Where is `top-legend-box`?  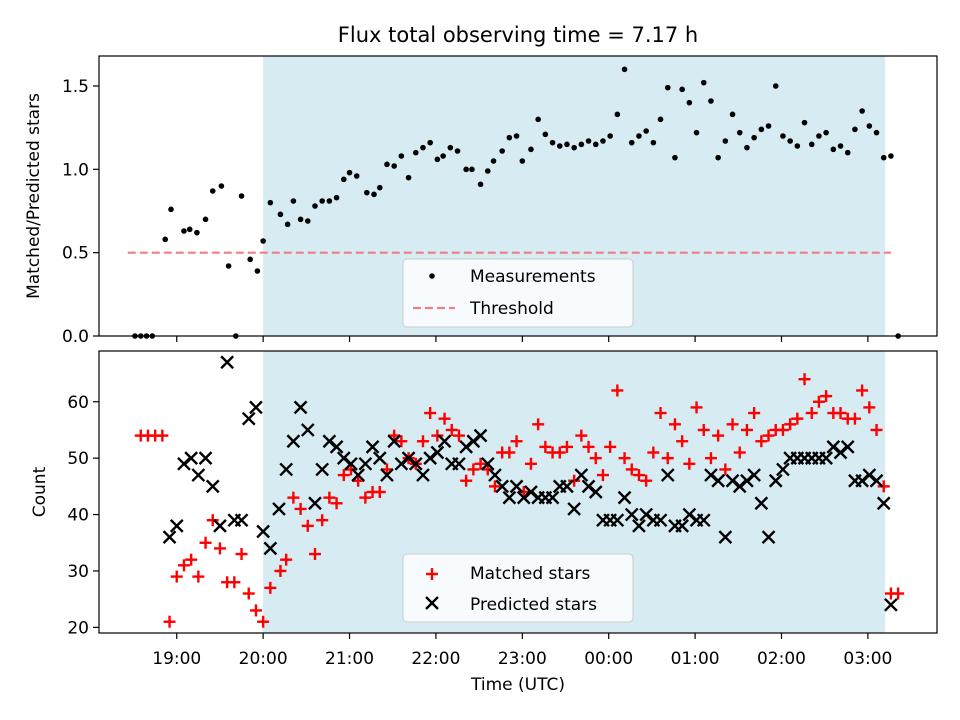
top-legend-box is located at coordinates (518, 293).